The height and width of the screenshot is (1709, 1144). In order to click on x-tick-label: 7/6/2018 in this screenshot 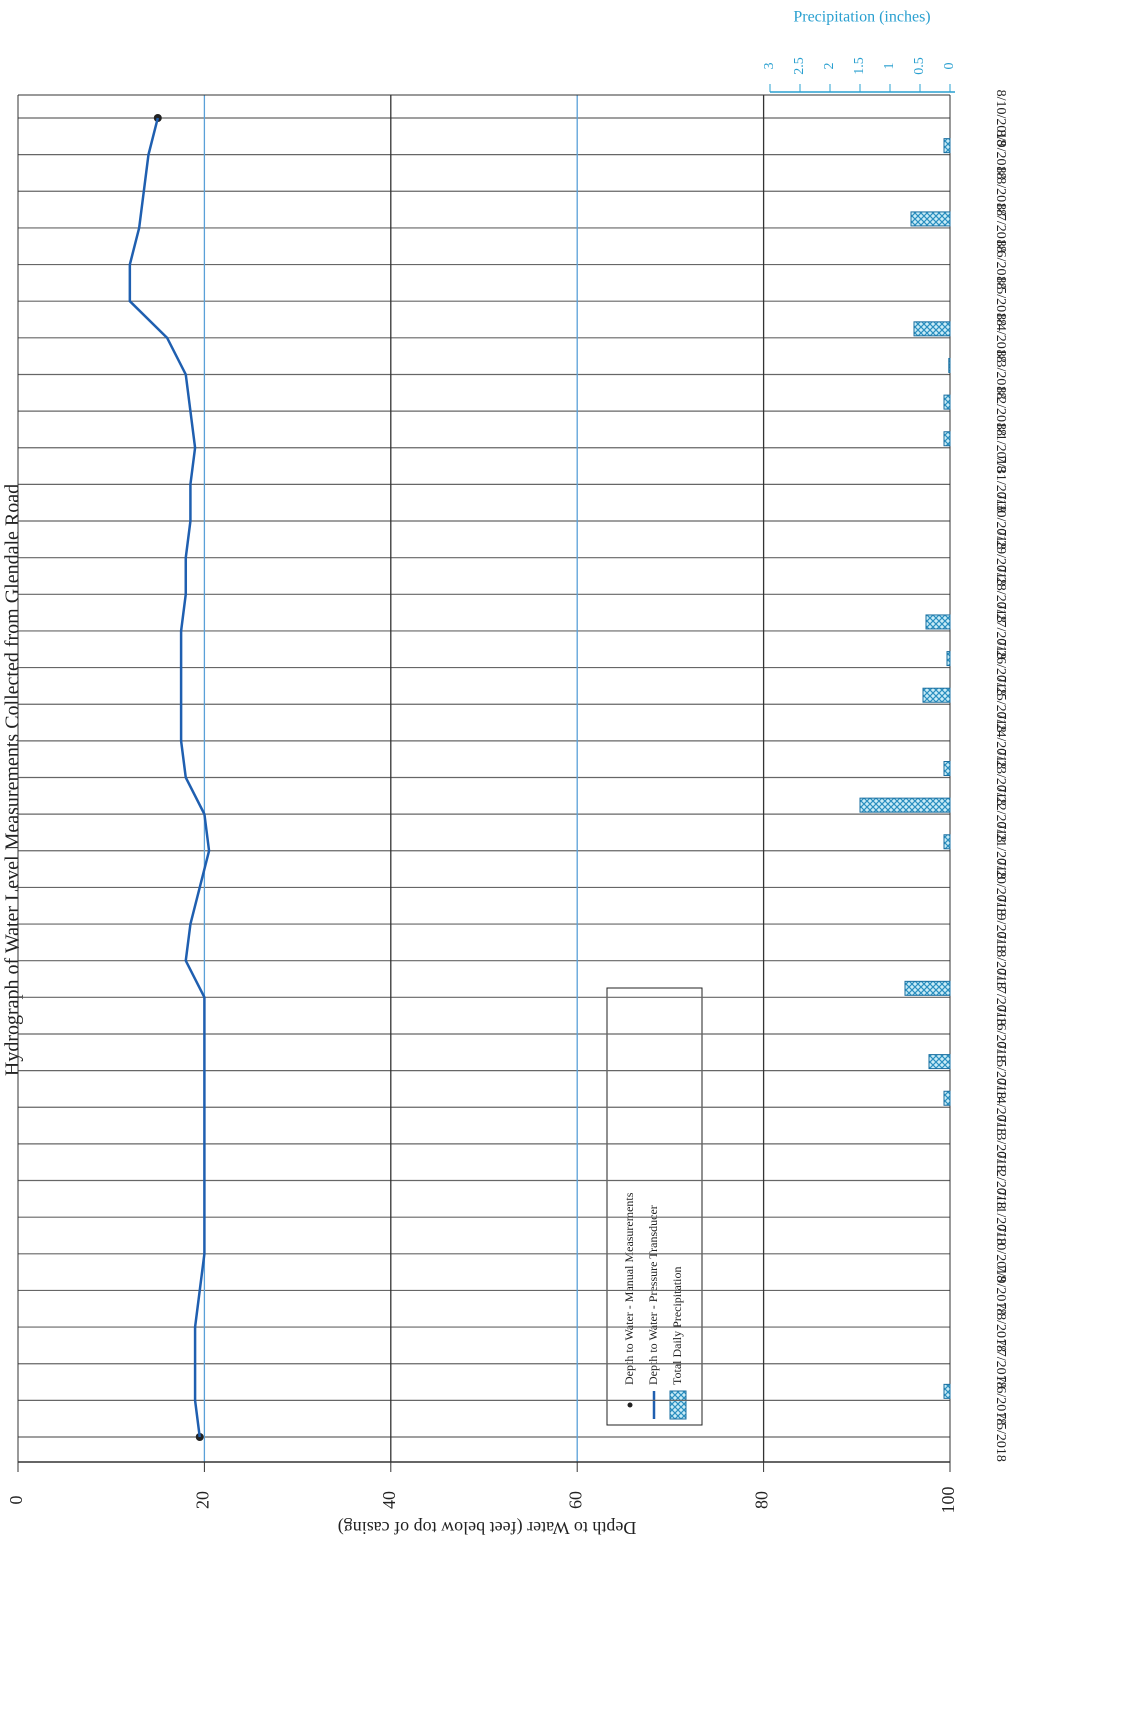, I will do `click(1000, 1400)`.